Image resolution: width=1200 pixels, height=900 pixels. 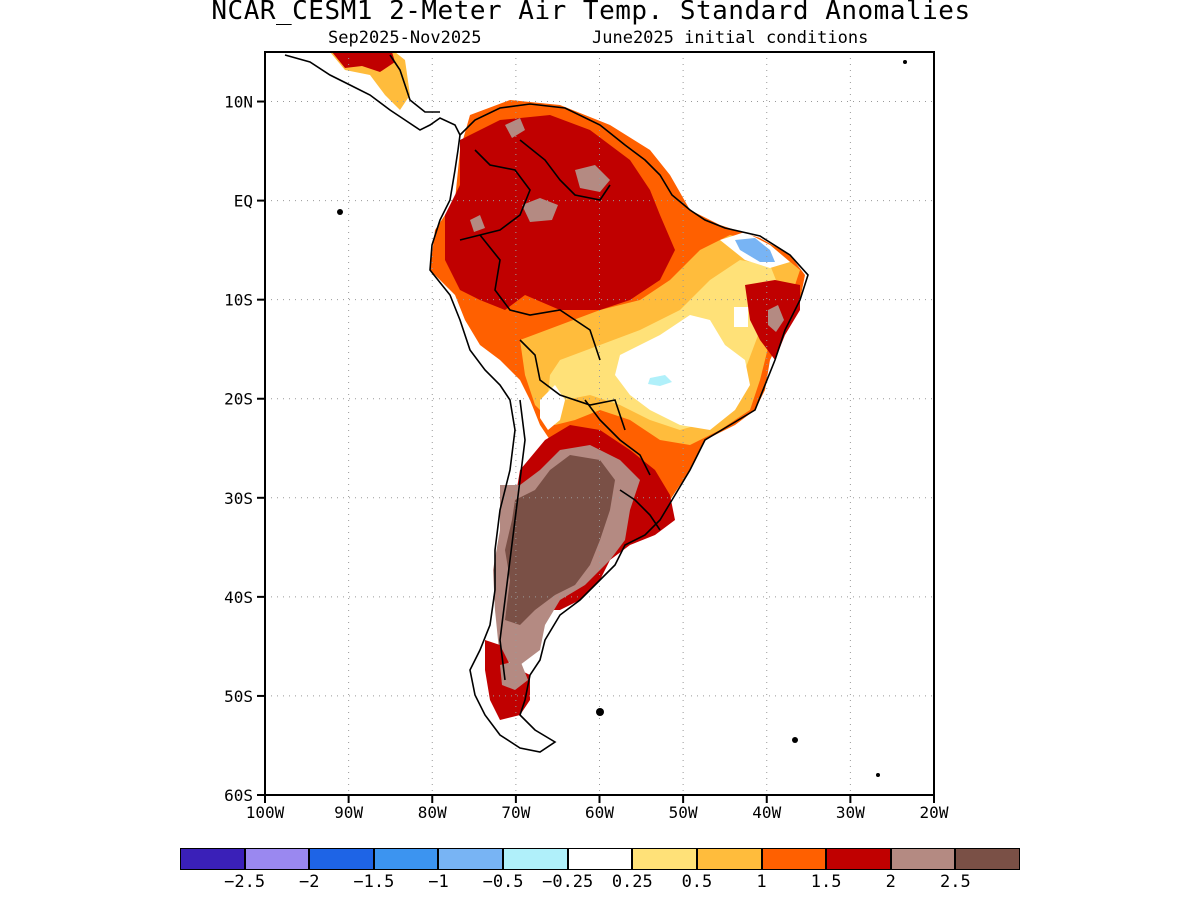 What do you see at coordinates (560, 212) in the screenshot?
I see `anomaly-region-amazon-hot` at bounding box center [560, 212].